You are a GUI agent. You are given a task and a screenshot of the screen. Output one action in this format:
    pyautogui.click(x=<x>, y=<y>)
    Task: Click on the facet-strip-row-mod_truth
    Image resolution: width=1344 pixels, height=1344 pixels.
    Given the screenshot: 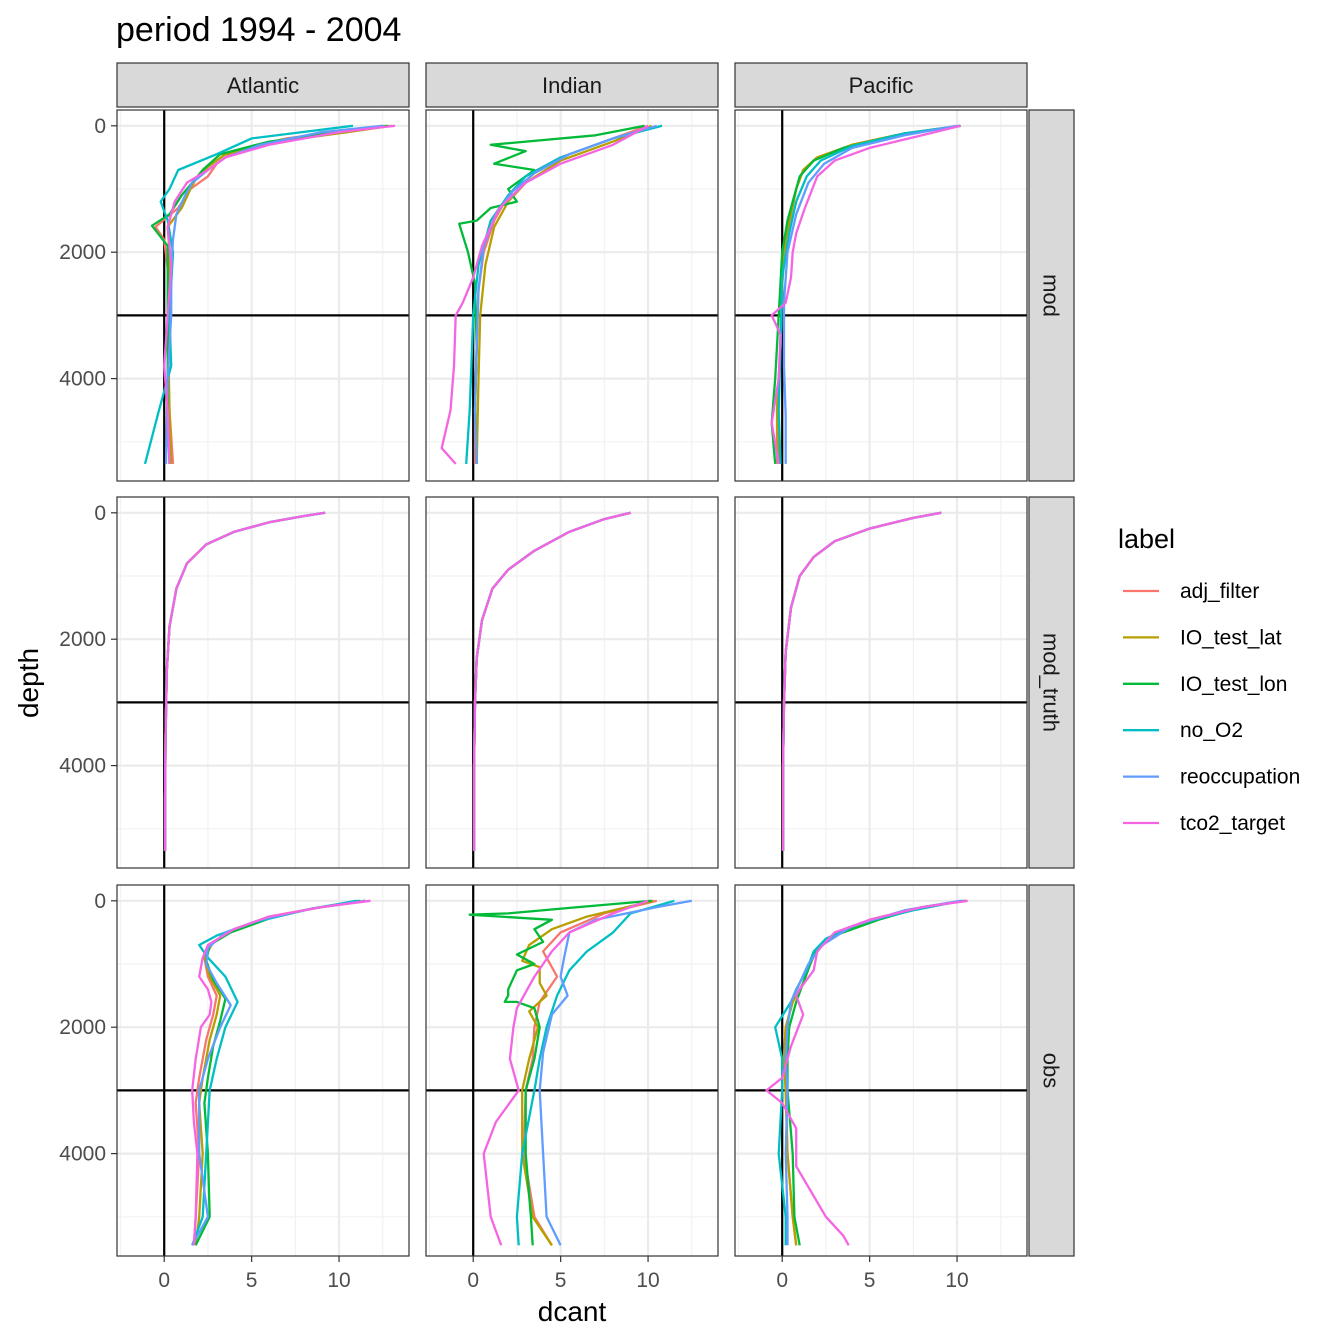 What is the action you would take?
    pyautogui.click(x=1051, y=682)
    